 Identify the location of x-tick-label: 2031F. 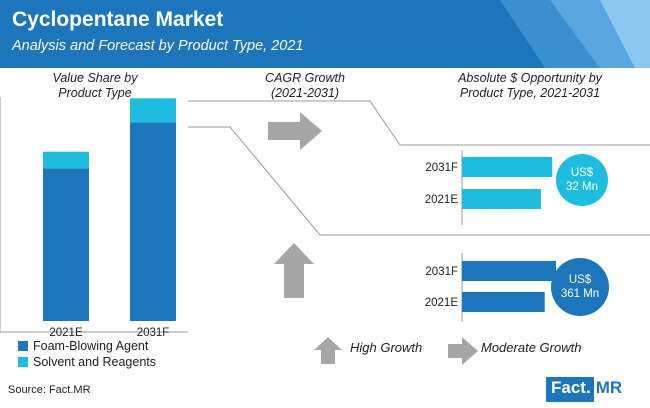
(153, 333).